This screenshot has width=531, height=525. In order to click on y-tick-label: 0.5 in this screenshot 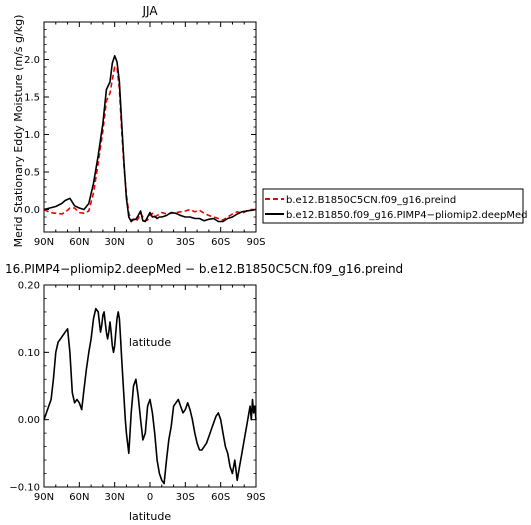, I will do `click(32, 173)`.